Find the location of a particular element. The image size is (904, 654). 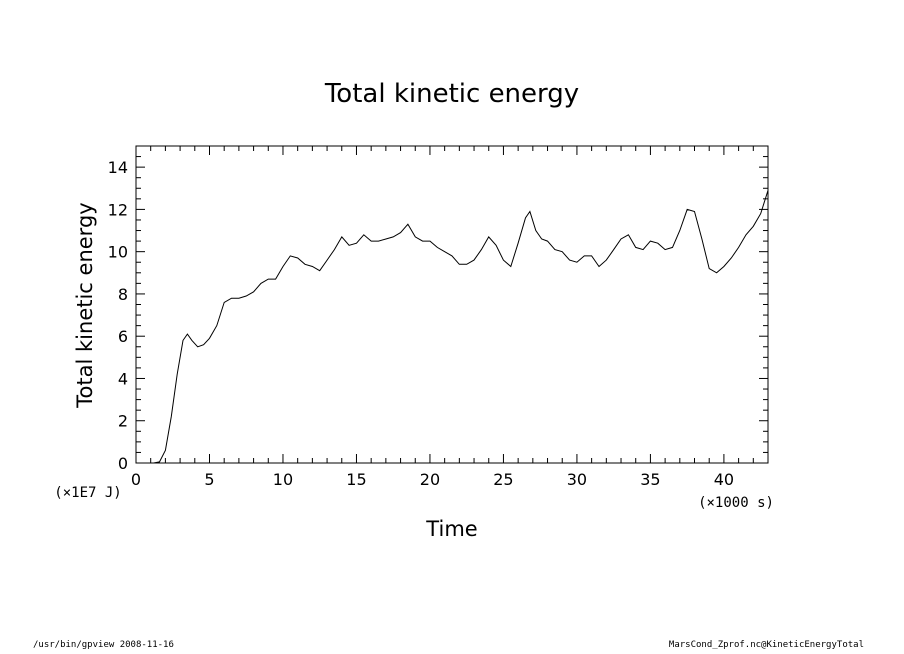

y-unit-label: (×1E7 J) is located at coordinates (87, 493).